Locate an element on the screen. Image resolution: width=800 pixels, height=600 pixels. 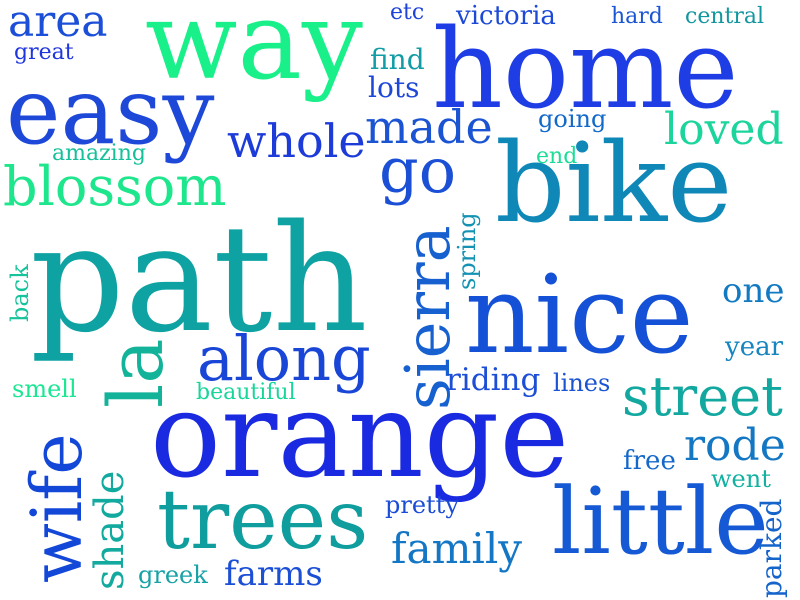
word-rode: rode is located at coordinates (735, 445).